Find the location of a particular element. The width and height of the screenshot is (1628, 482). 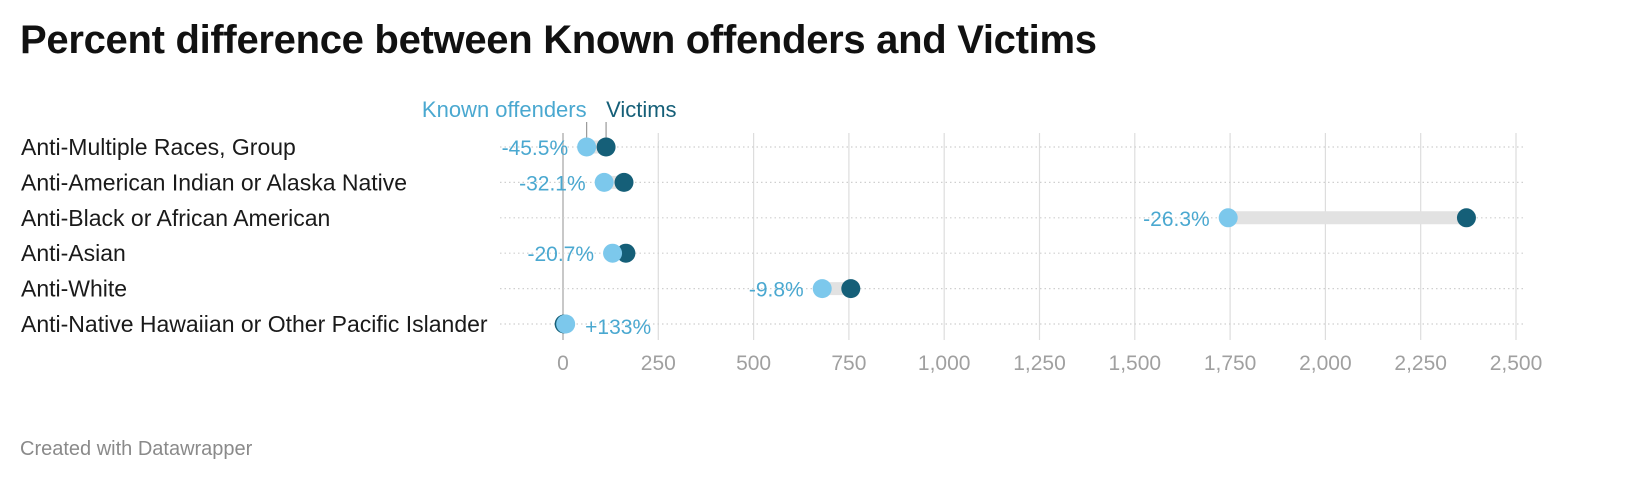

x-tick-label: 2,000 is located at coordinates (1325, 363).